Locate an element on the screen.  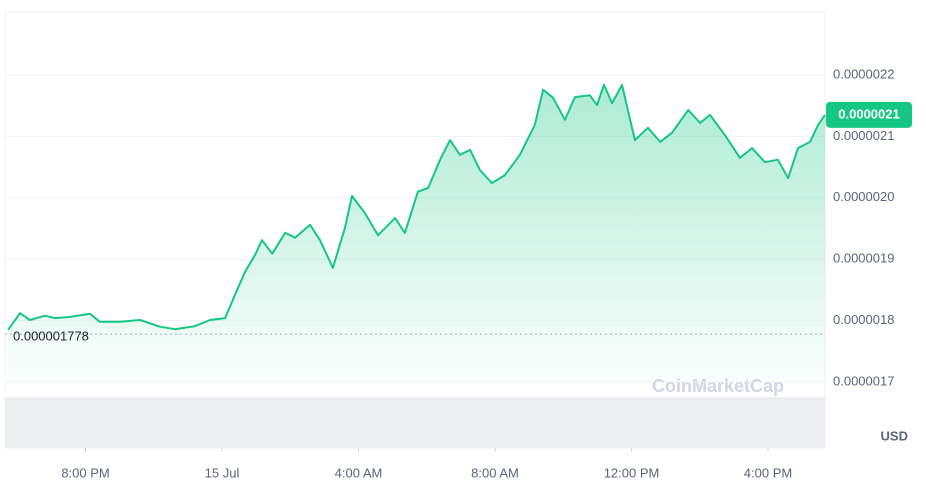
y-tick-label: 0.0000018 is located at coordinates (863, 319).